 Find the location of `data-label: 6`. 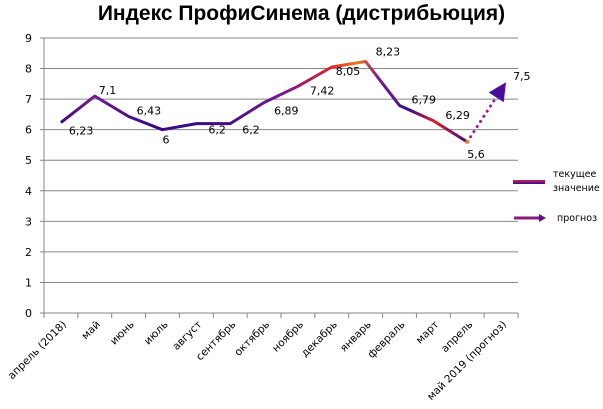

data-label: 6 is located at coordinates (166, 140).